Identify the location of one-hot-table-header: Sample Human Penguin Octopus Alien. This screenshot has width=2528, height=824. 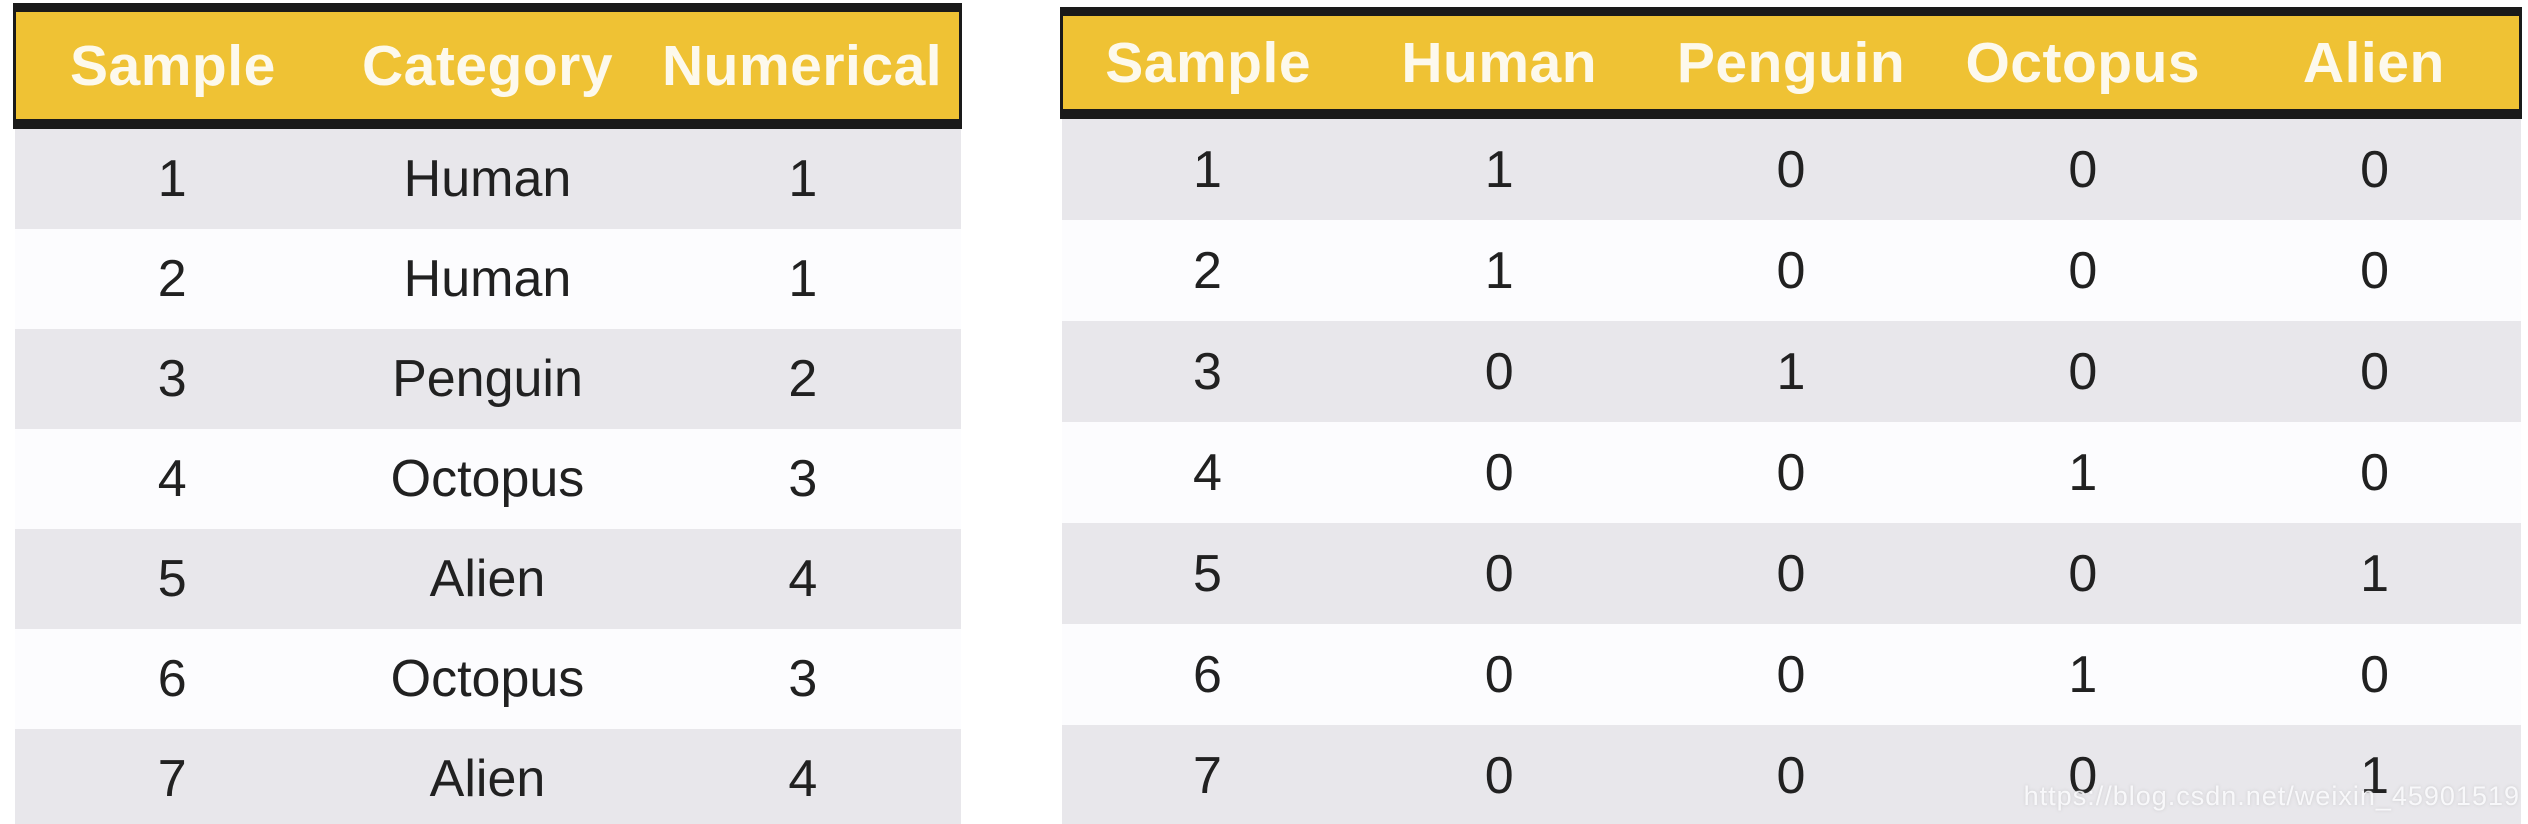
(1791, 62).